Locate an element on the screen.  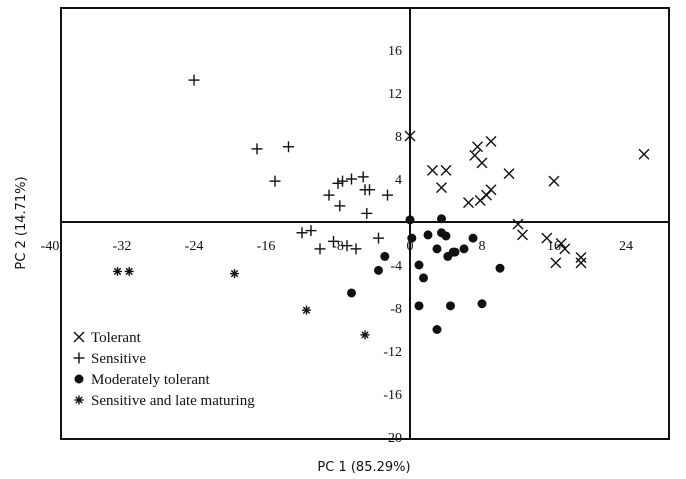
x-tick-label: 0 is located at coordinates (410, 246).